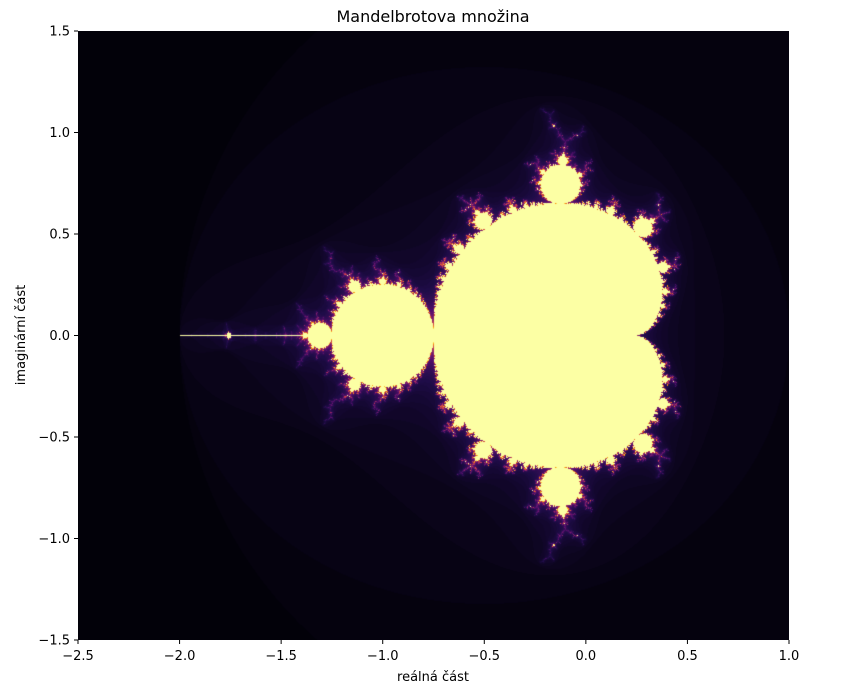 This screenshot has width=846, height=697. I want to click on x-tick-label: −1.5, so click(281, 656).